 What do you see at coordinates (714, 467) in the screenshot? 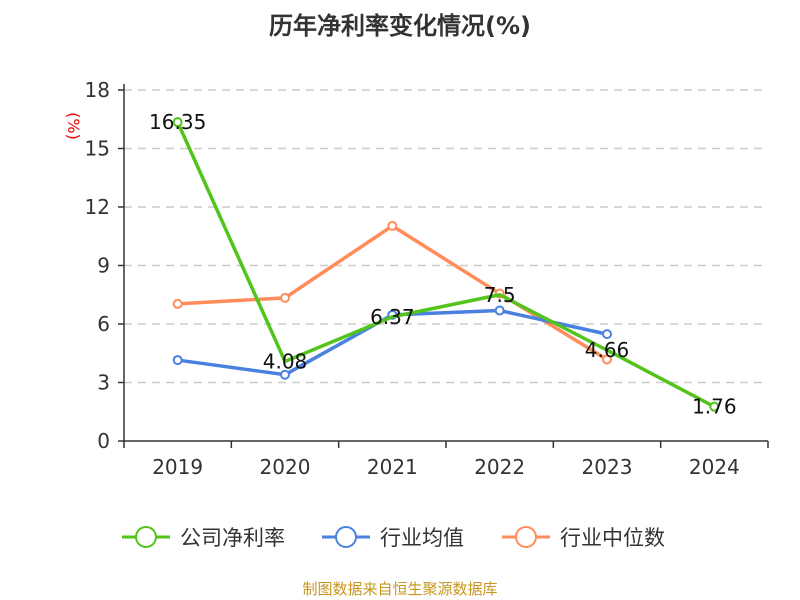
I see `x-tick-label: 2024` at bounding box center [714, 467].